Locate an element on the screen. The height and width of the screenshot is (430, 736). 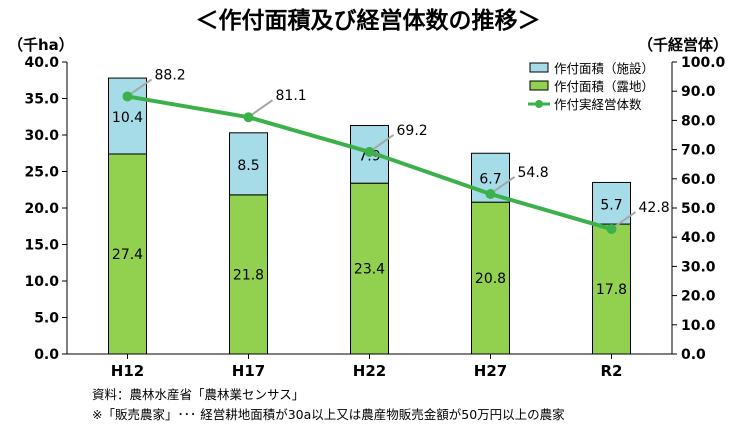
right-tick-label: 60.0 is located at coordinates (698, 180).